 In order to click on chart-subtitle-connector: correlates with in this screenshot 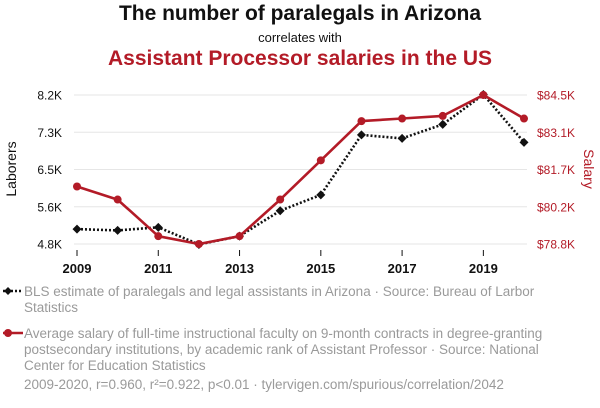, I will do `click(300, 37)`.